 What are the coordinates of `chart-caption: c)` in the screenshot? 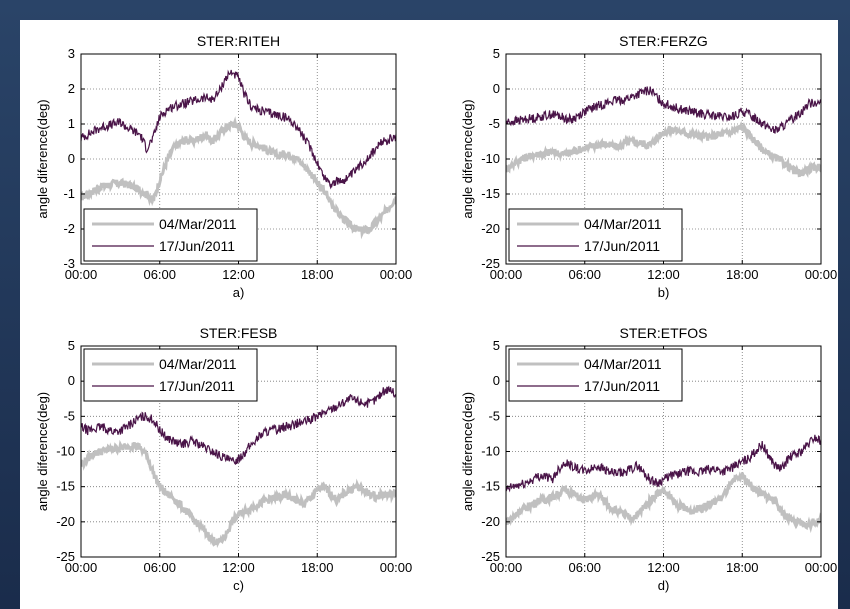 It's located at (238, 585).